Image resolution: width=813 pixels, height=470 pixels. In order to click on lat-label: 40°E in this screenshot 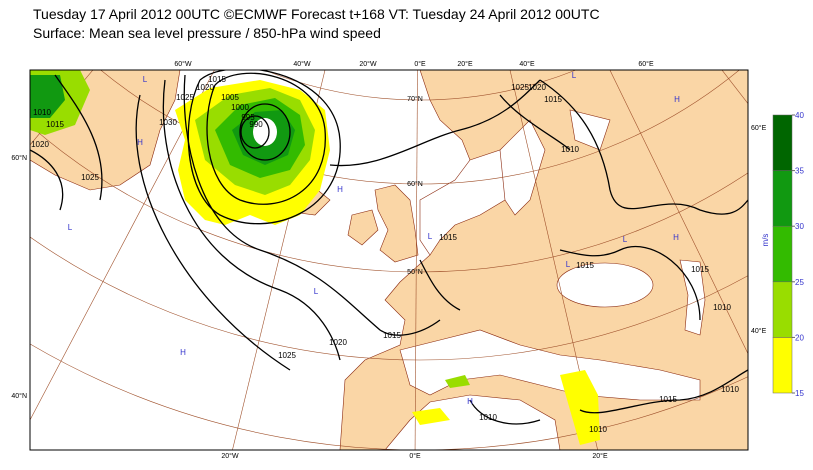, I will do `click(759, 331)`.